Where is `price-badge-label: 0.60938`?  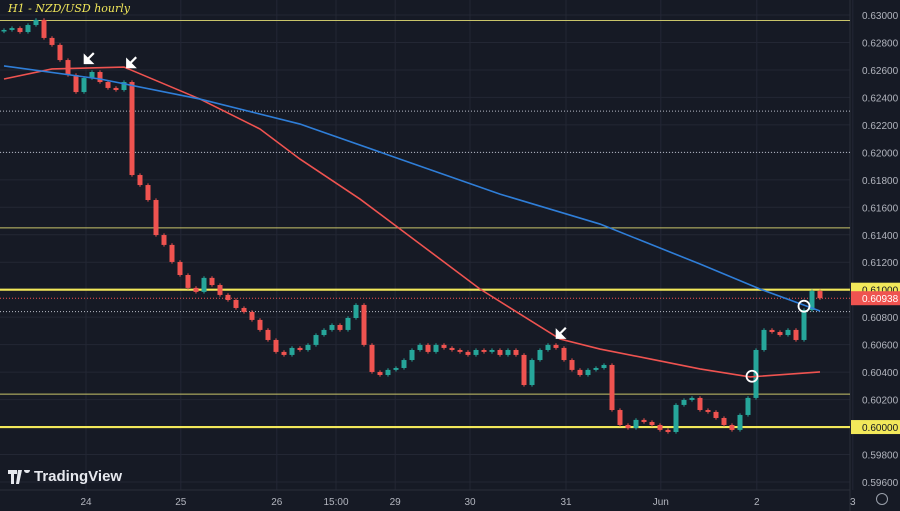
price-badge-label: 0.60938 is located at coordinates (880, 299).